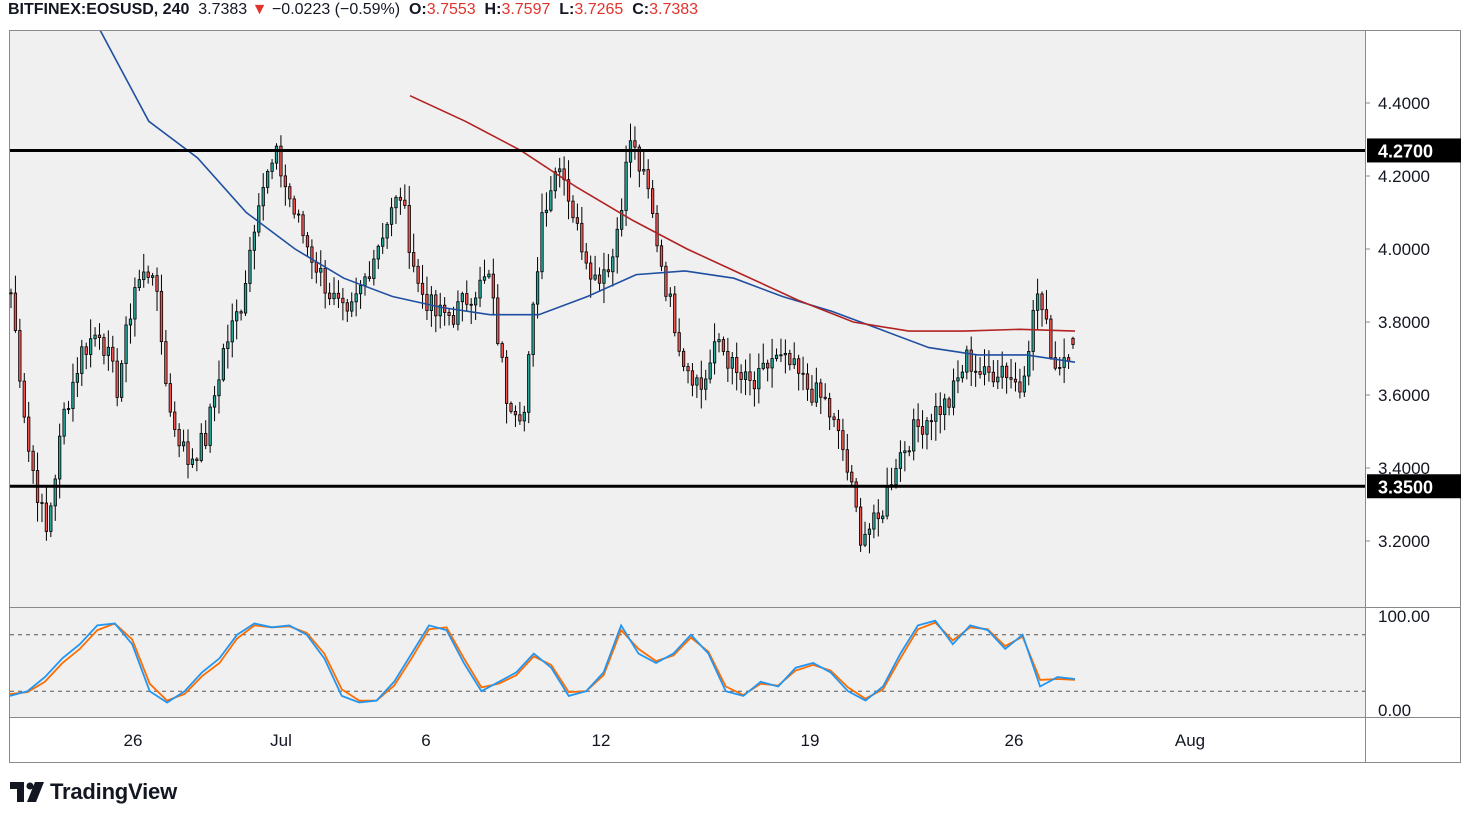  I want to click on stochastic-oscillator, so click(687, 661).